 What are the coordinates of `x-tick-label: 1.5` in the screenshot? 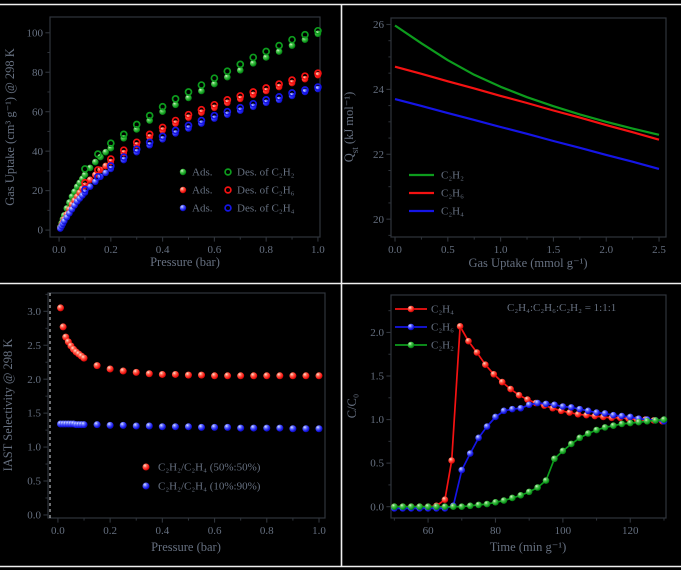 It's located at (554, 250).